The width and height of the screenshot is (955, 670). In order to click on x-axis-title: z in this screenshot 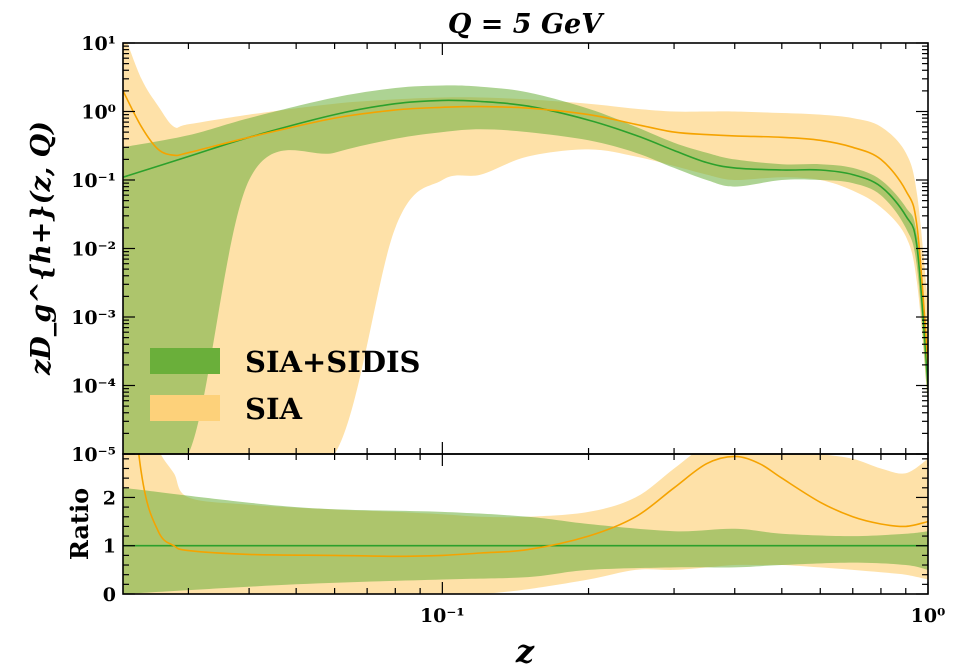, I will do `click(525, 651)`.